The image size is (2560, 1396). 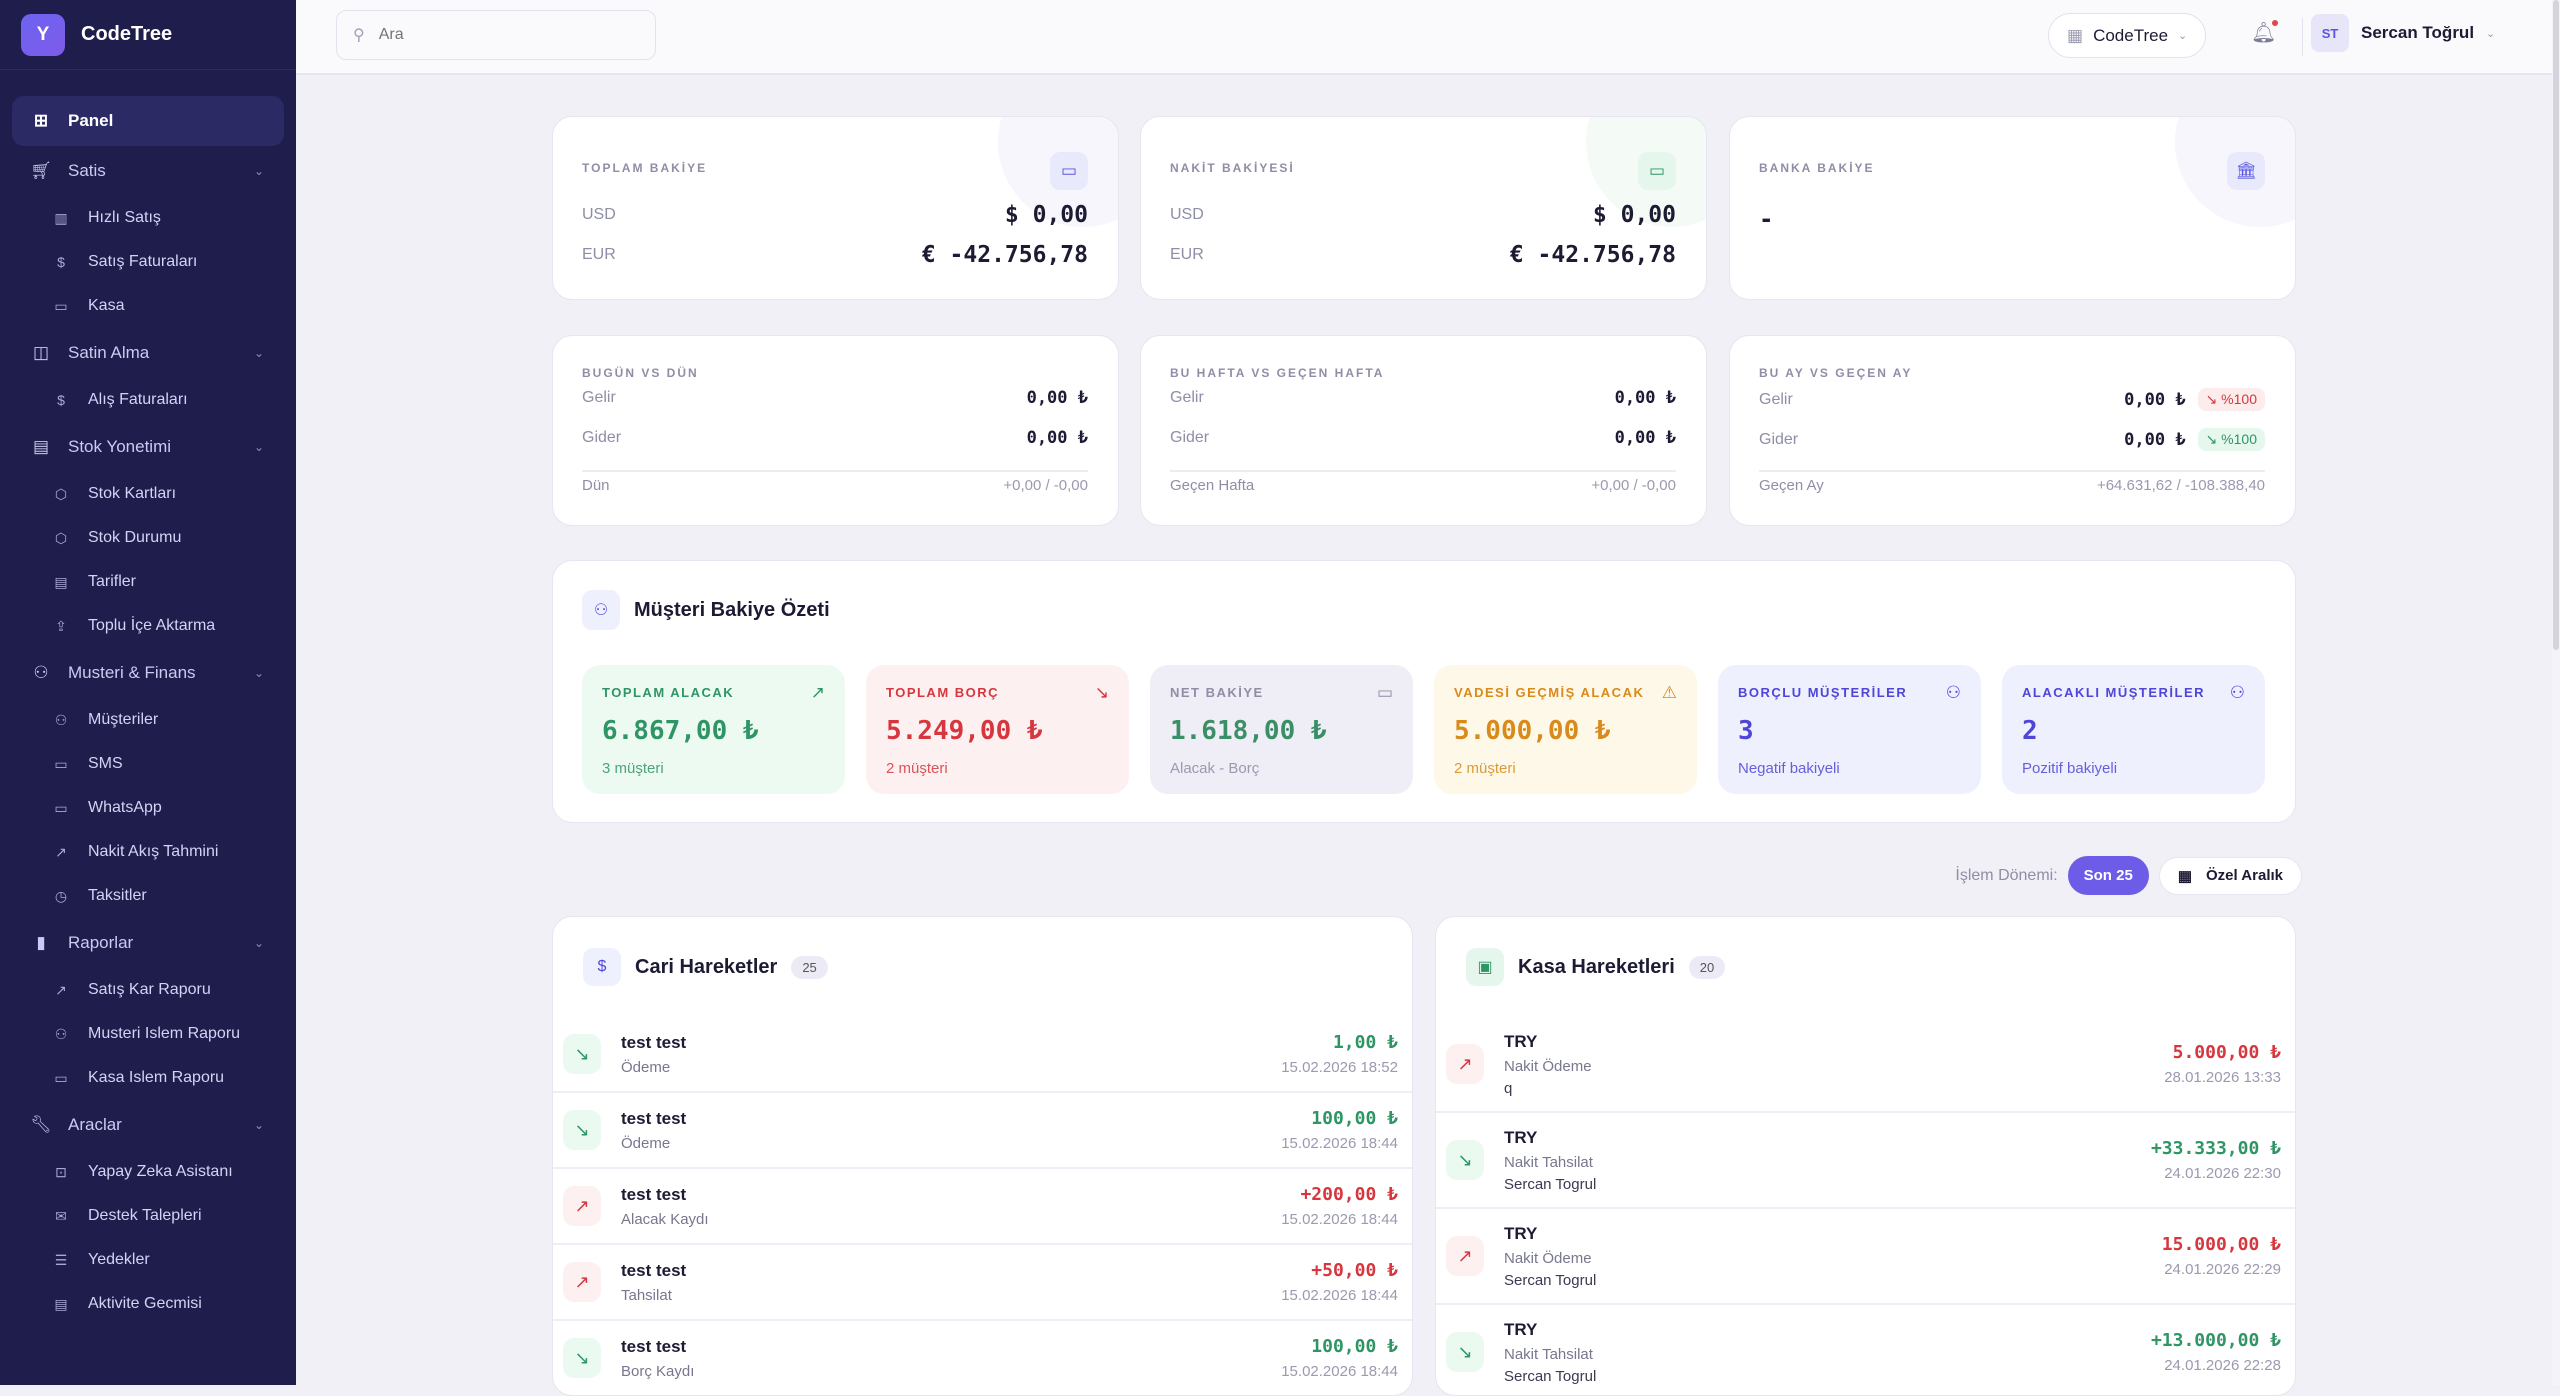 I want to click on summary-label: VADESİ GEÇMİŞ ALACAK, so click(x=1549, y=692).